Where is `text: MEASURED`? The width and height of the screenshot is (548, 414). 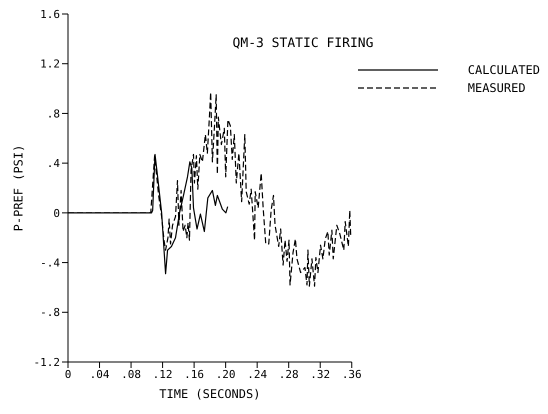
text: MEASURED is located at coordinates (497, 88).